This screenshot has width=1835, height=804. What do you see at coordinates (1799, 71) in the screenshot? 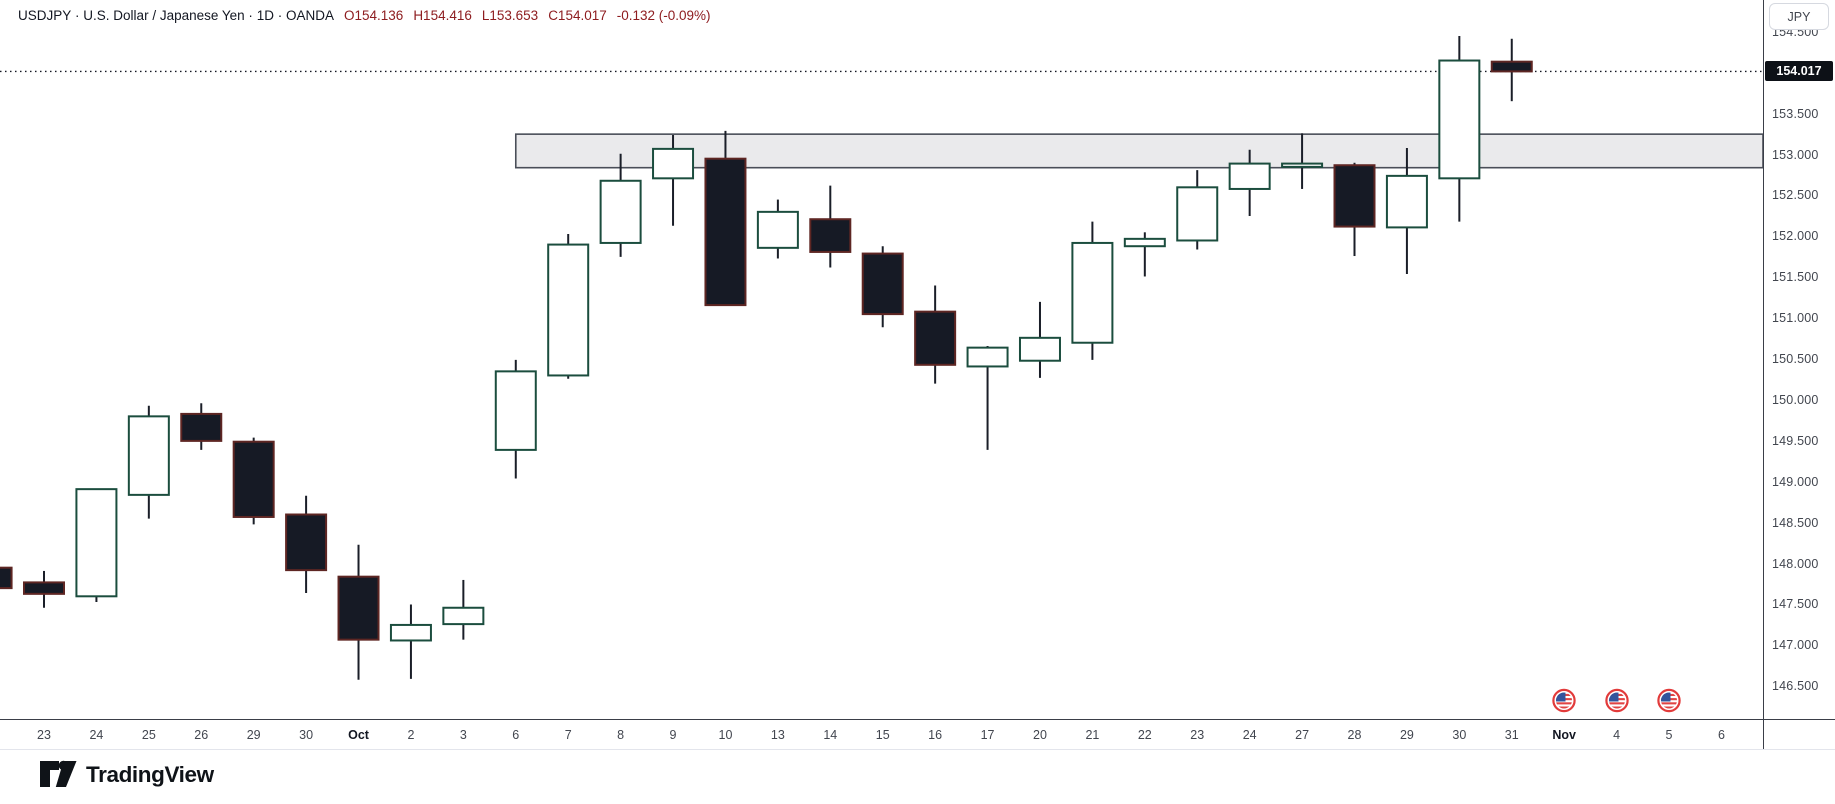
I see `last-price-tag: 154.017` at bounding box center [1799, 71].